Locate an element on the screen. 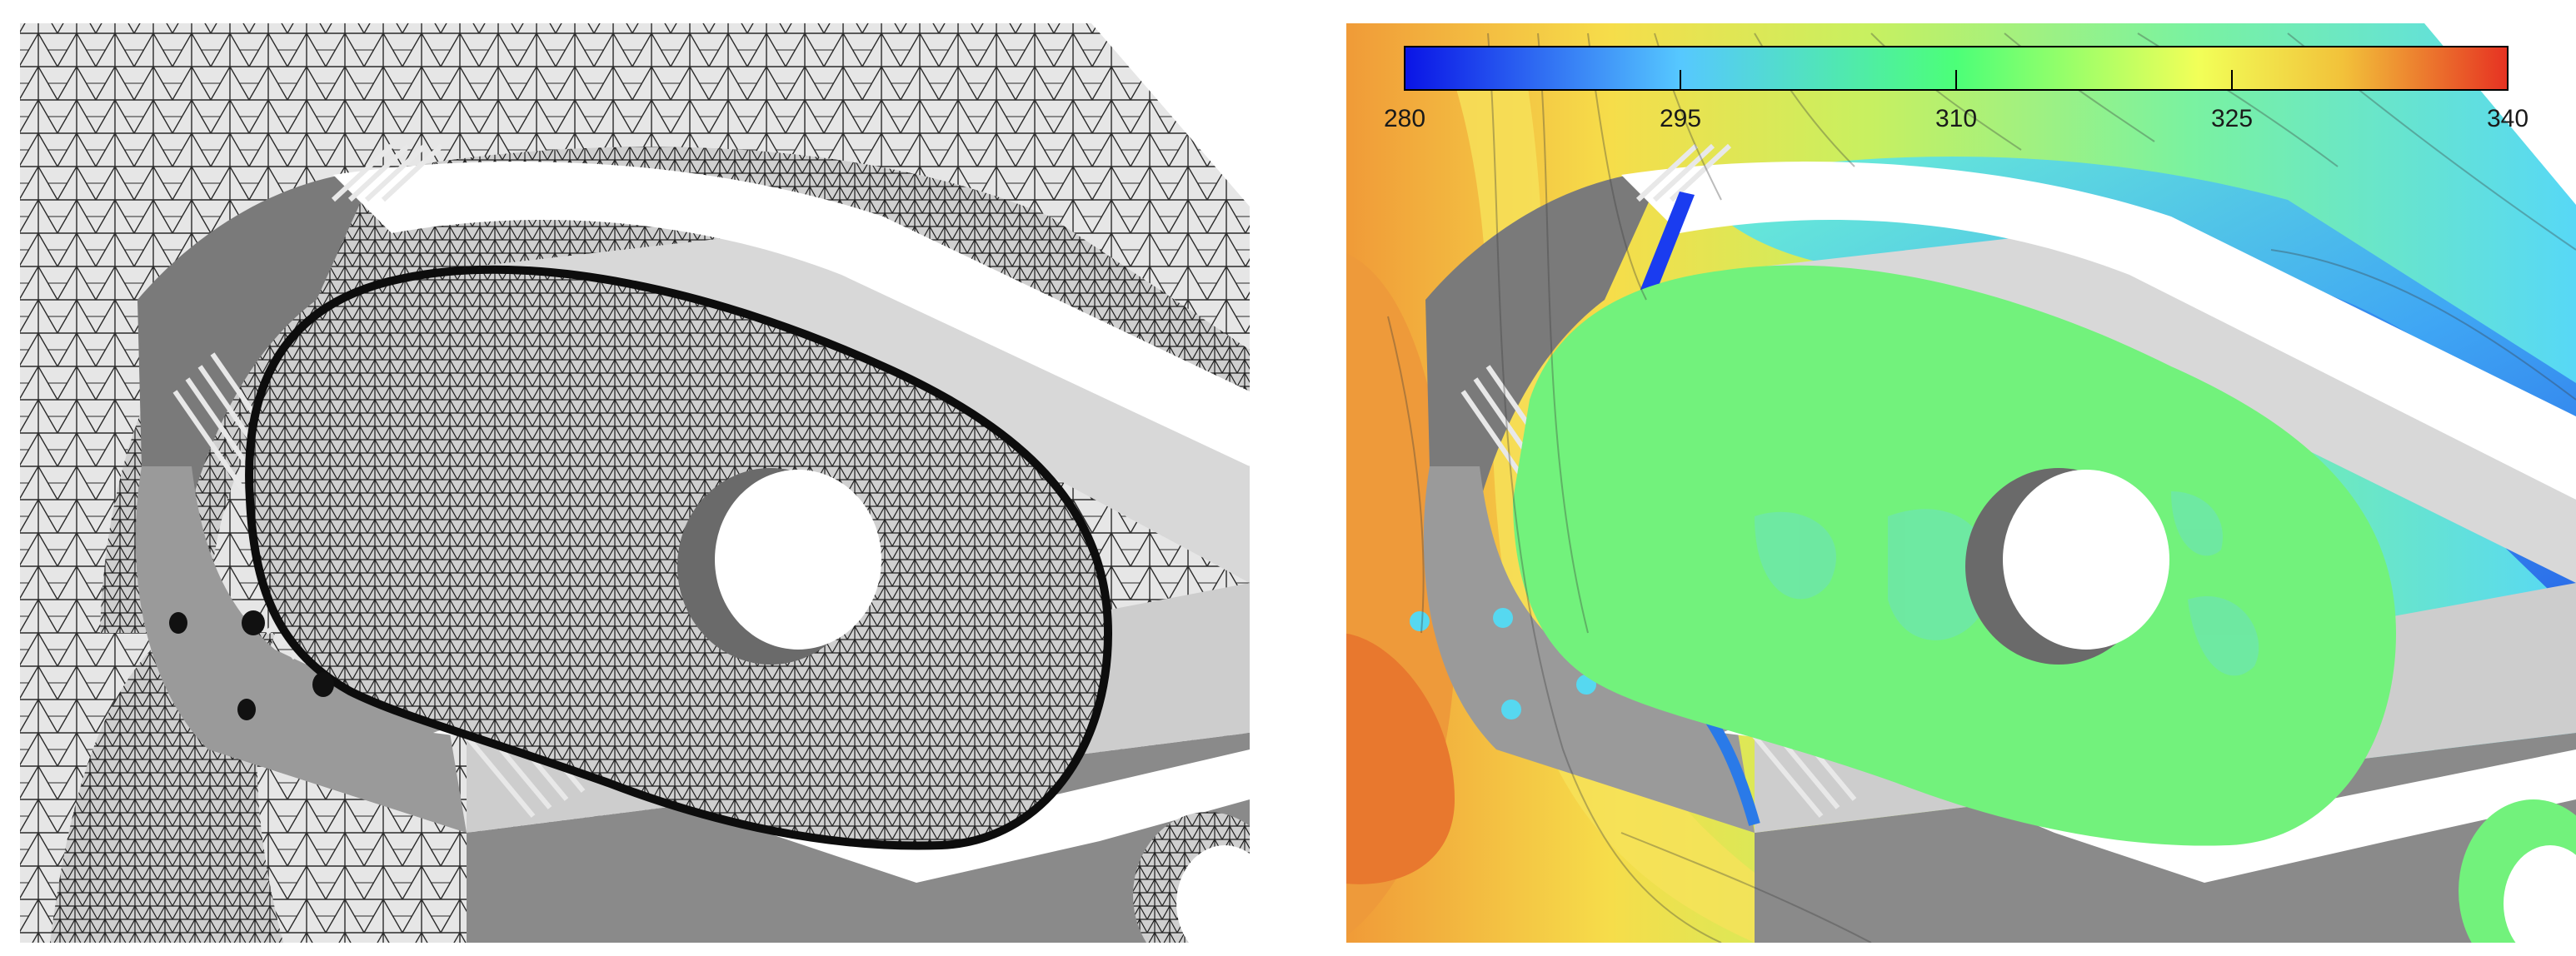 This screenshot has height=956, width=2576. colorbar-label-280: 280 is located at coordinates (1404, 119).